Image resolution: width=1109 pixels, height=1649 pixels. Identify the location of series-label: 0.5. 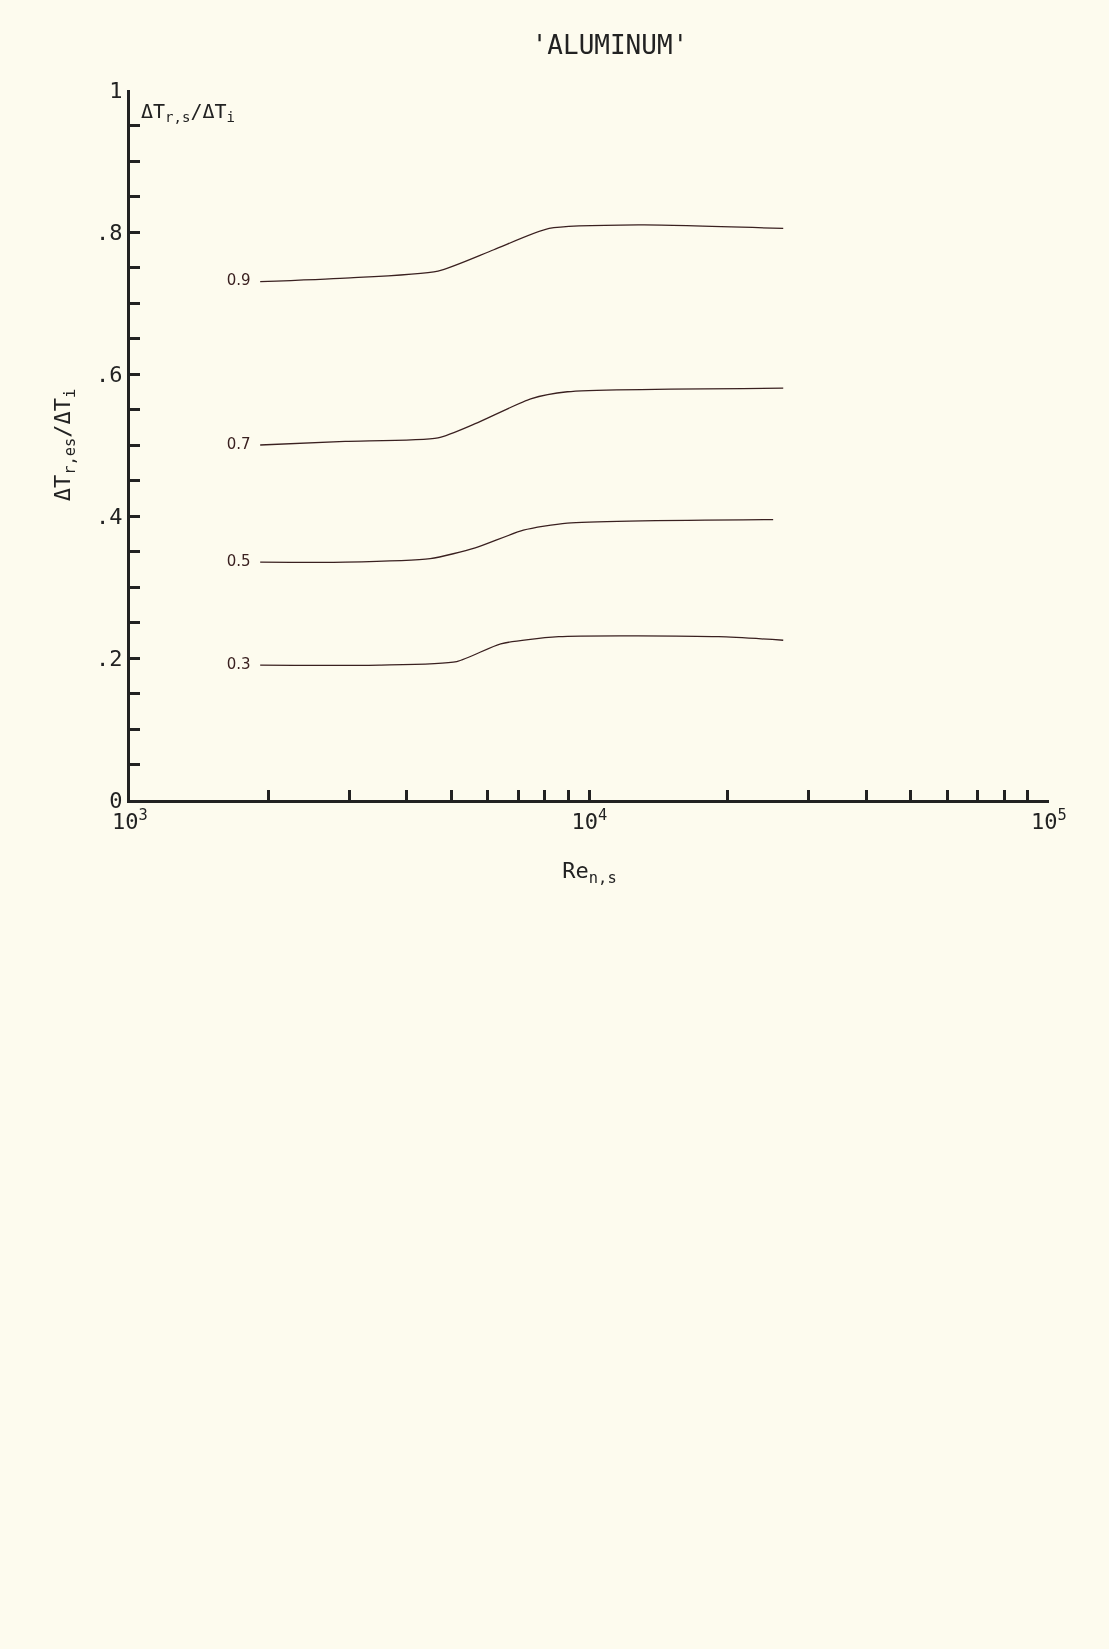
(243, 560).